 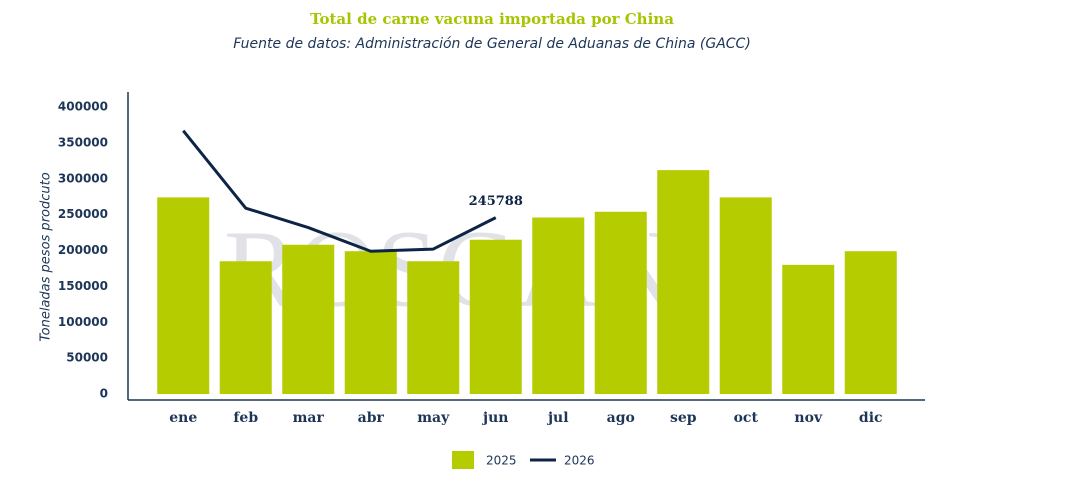 I want to click on x-tick-label: dic, so click(x=871, y=418).